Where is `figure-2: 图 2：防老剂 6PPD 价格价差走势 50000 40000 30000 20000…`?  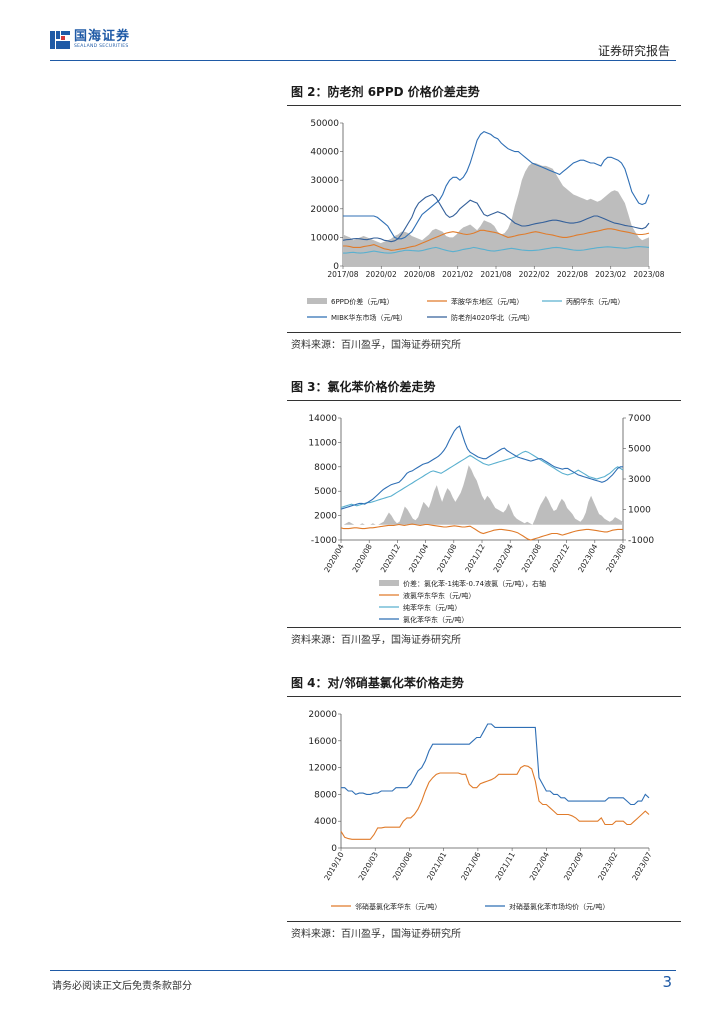 figure-2: 图 2：防老剂 6PPD 价格价差走势 50000 40000 30000 20000… is located at coordinates (484, 215).